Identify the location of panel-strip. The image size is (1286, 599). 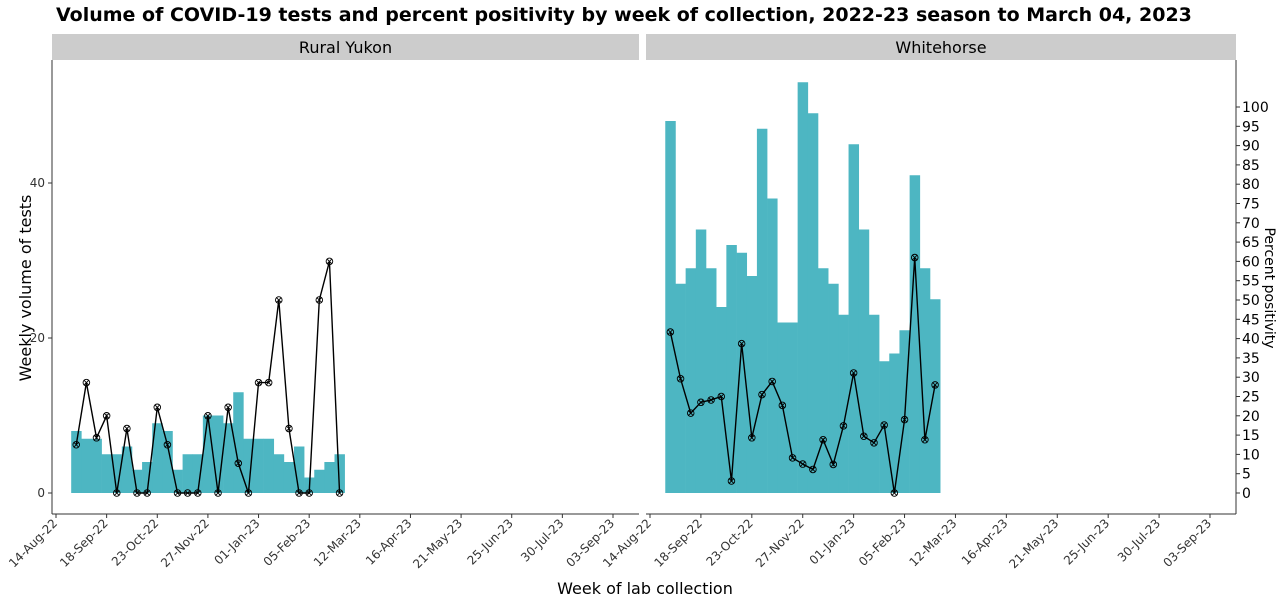
(941, 47).